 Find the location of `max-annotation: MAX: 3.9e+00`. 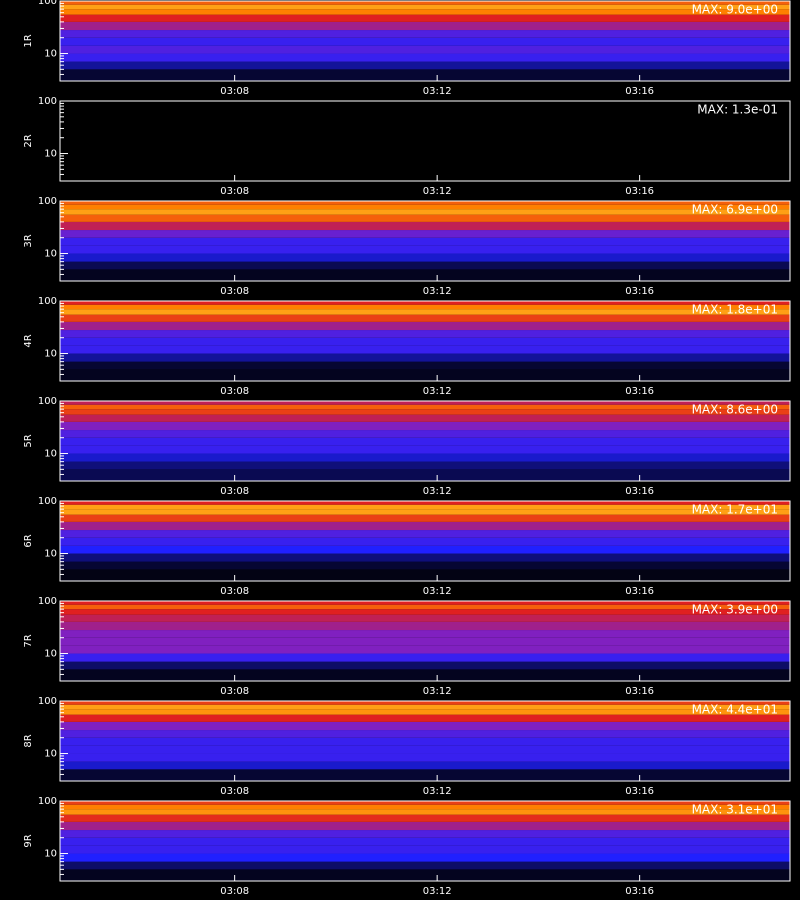

max-annotation: MAX: 3.9e+00 is located at coordinates (735, 610).